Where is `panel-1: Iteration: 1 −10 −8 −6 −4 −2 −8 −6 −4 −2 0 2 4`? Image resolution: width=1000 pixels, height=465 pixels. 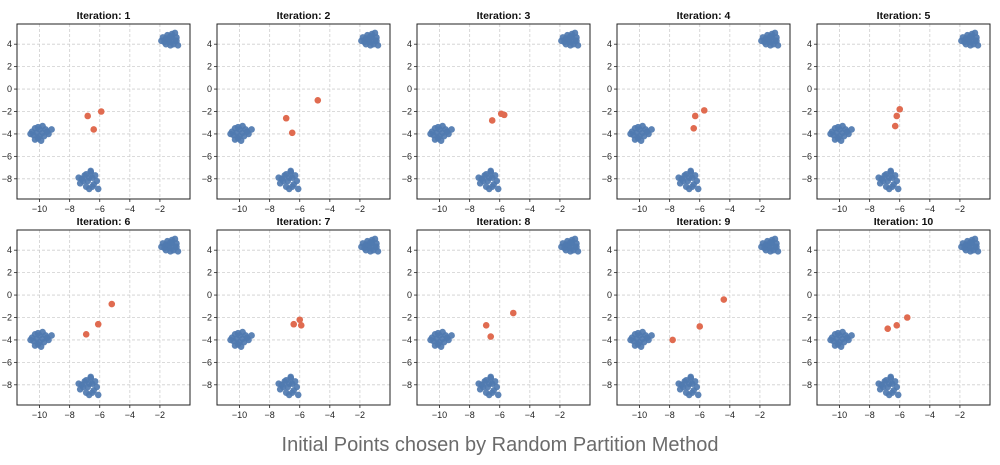 panel-1: Iteration: 1 −10 −8 −6 −4 −2 −8 −6 −4 −2 0 2 4 is located at coordinates (96, 112).